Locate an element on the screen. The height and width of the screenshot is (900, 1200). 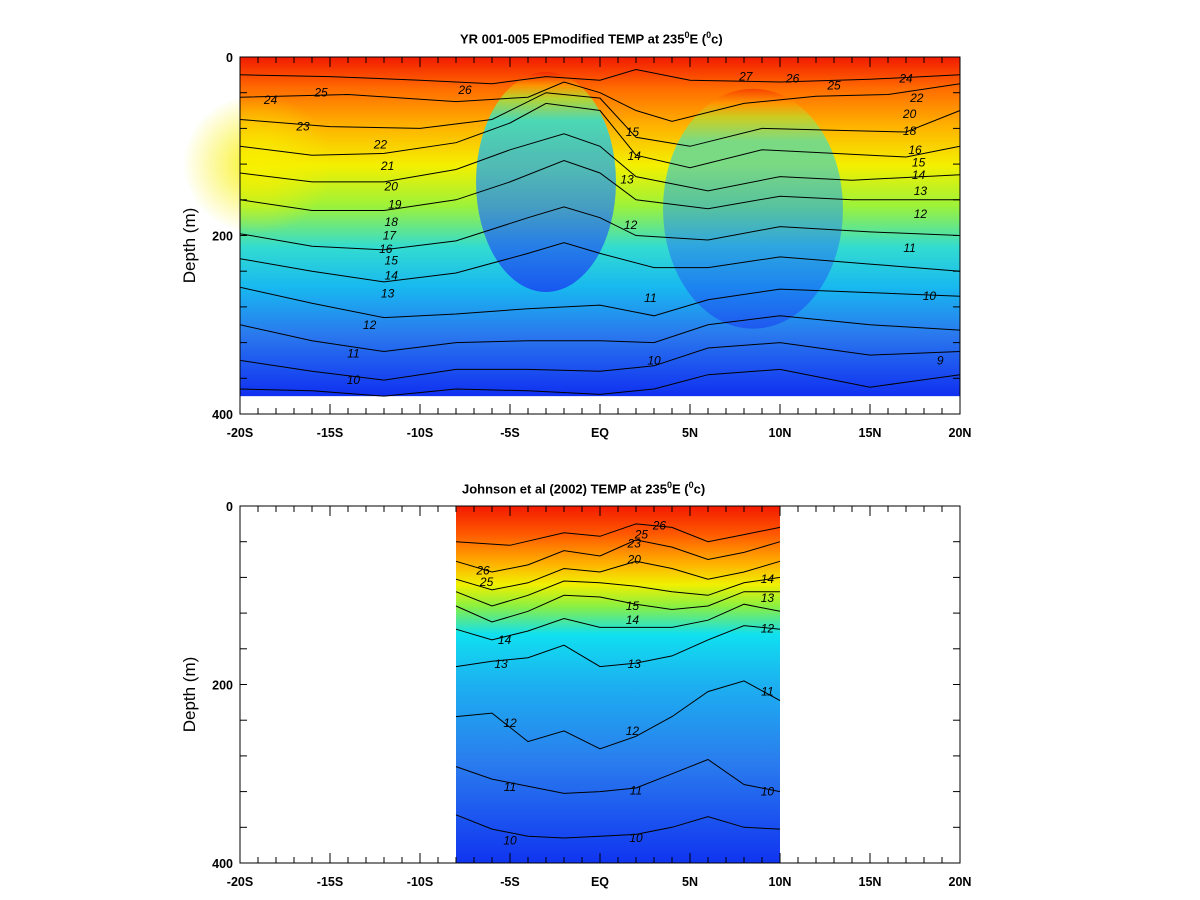
panel-2-title-pre: Johnson et al (2002) TEMP at 235 is located at coordinates (564, 489).